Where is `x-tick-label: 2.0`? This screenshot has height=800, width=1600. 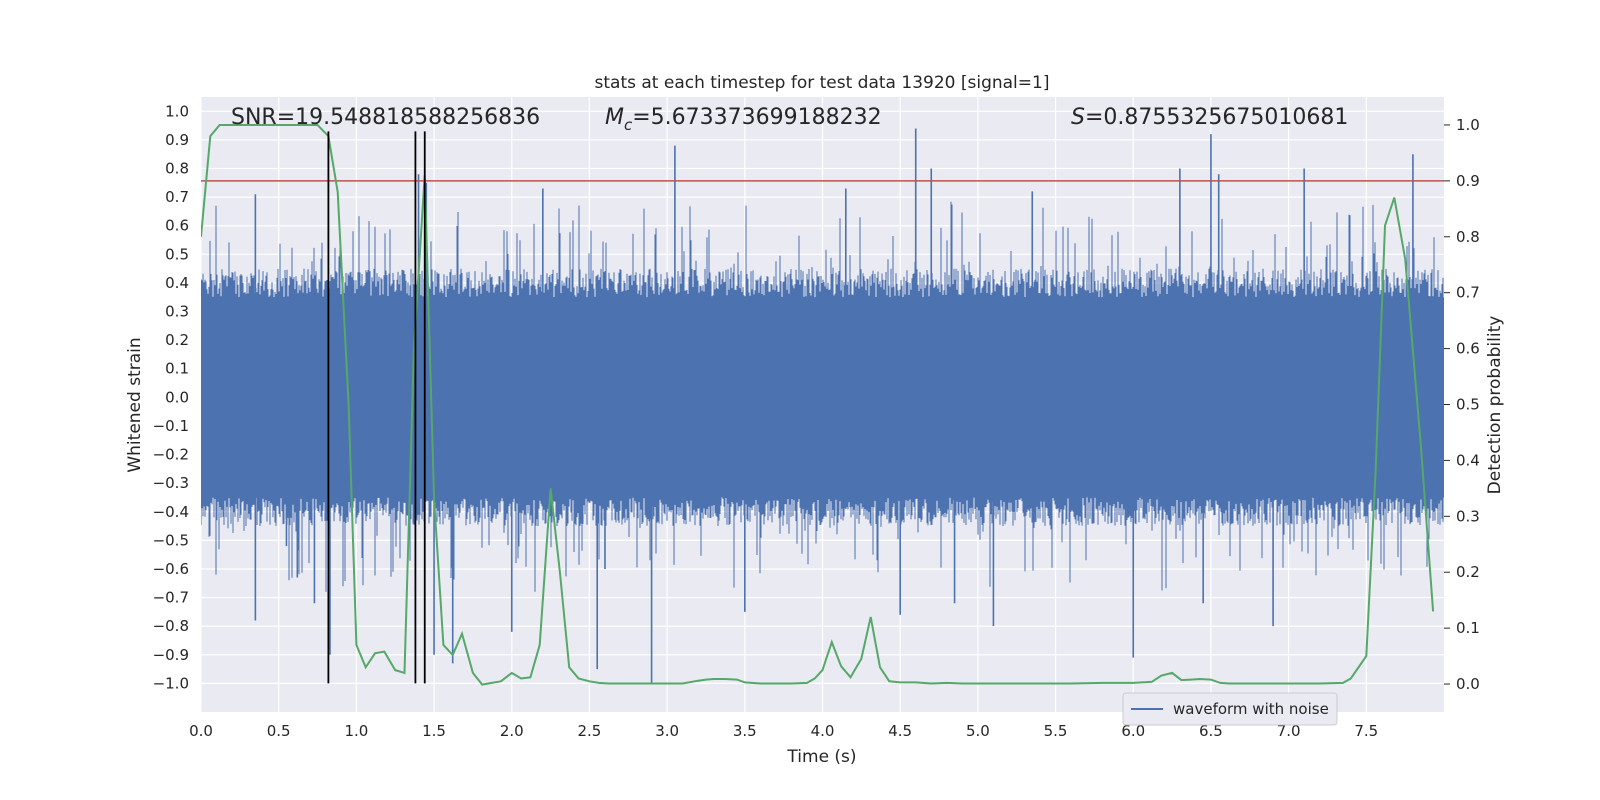
x-tick-label: 2.0 is located at coordinates (512, 731).